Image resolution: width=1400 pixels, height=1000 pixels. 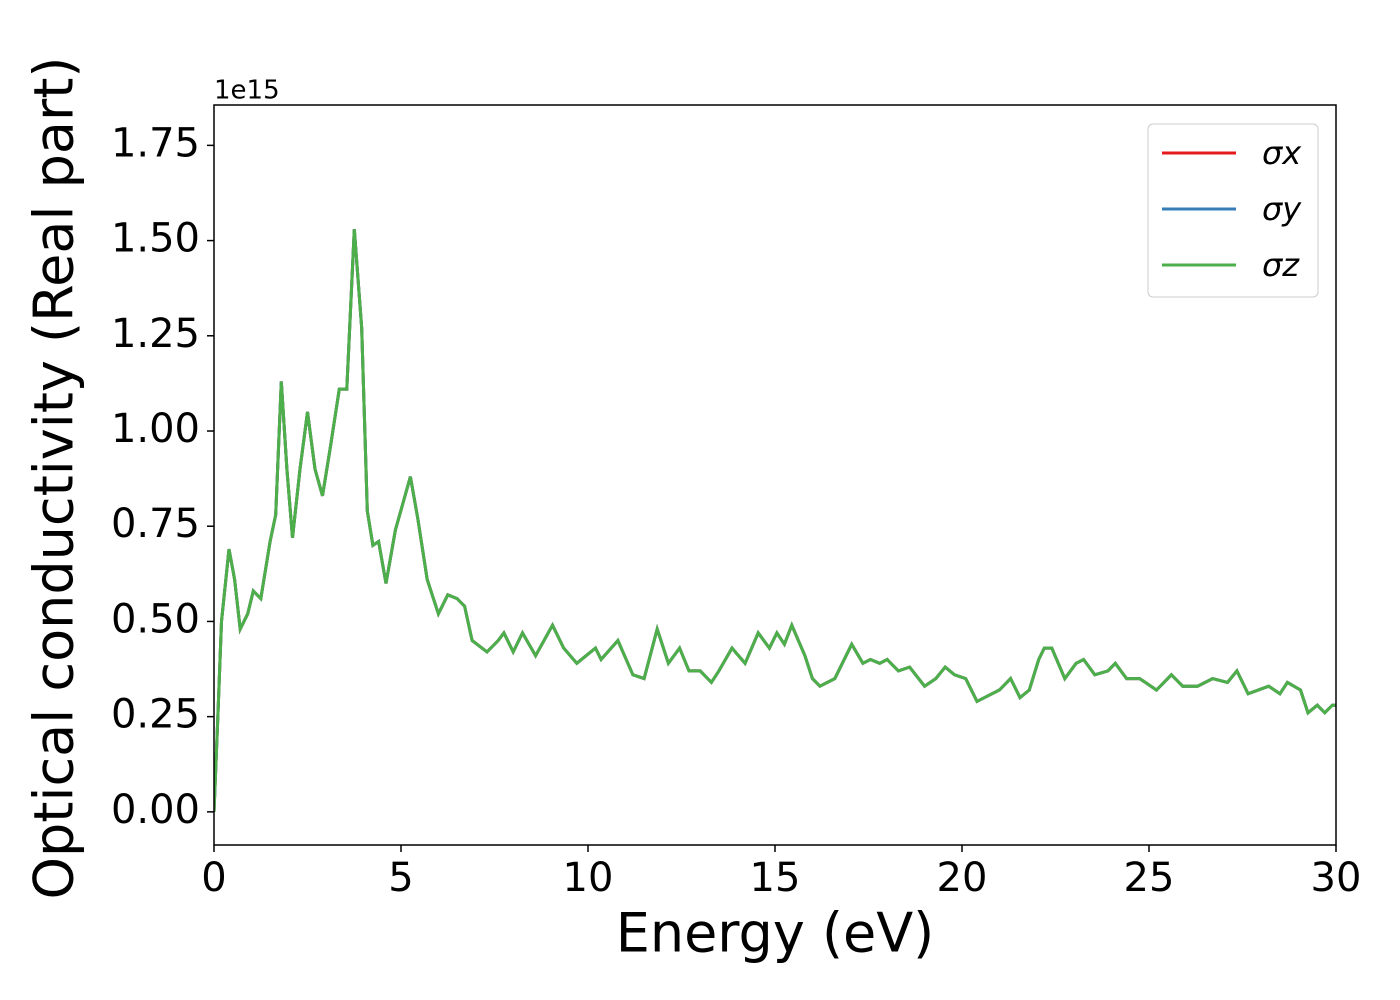 What do you see at coordinates (213, 878) in the screenshot?
I see `x-tick-label: 0` at bounding box center [213, 878].